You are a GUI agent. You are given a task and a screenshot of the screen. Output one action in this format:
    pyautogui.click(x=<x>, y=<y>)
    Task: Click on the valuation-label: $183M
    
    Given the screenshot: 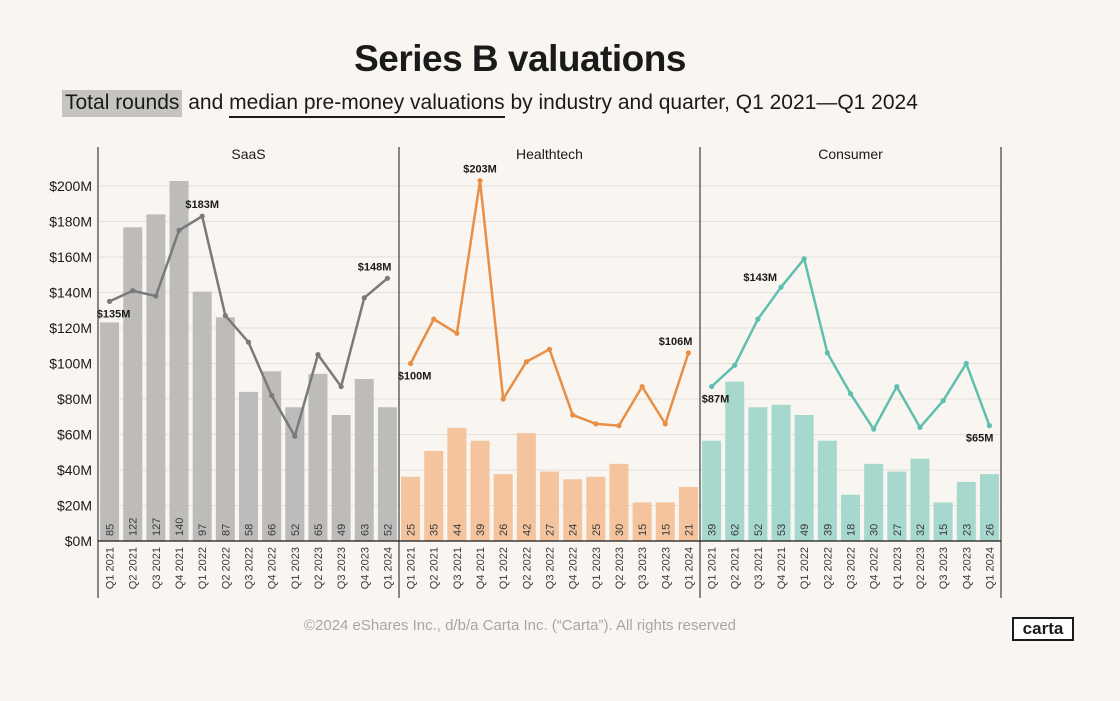 What is the action you would take?
    pyautogui.click(x=202, y=205)
    